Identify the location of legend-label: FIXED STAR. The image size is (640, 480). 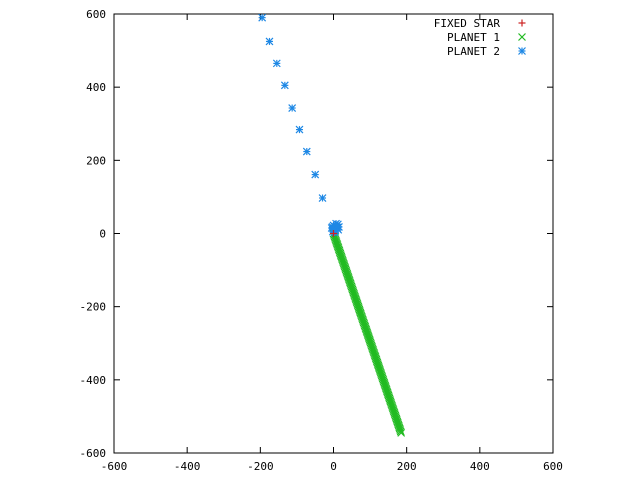
(467, 23).